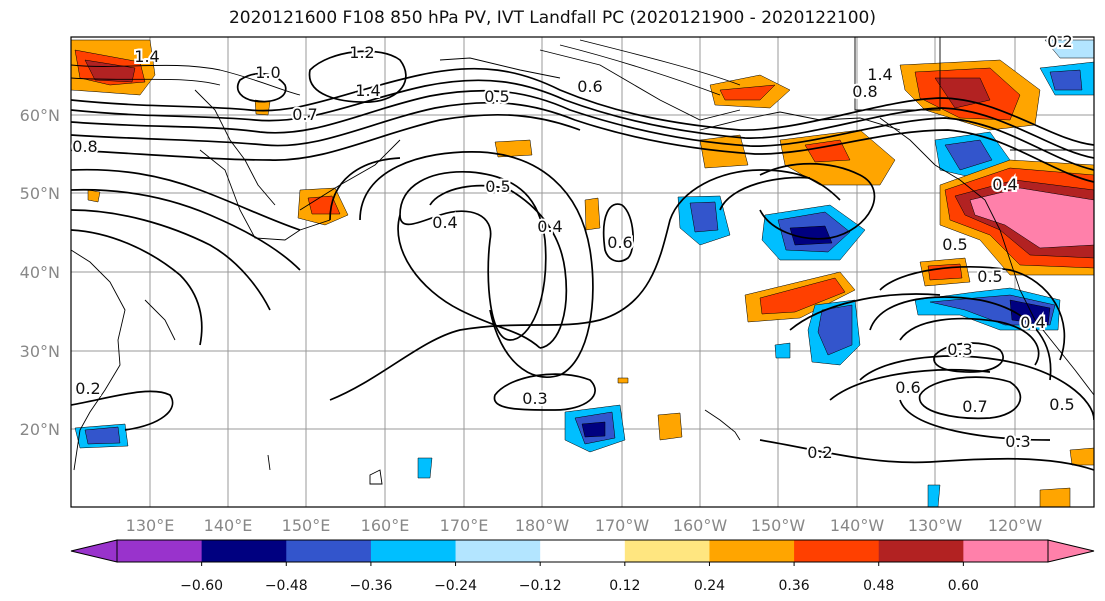  What do you see at coordinates (385, 525) in the screenshot?
I see `lon-label-160e: 160°E` at bounding box center [385, 525].